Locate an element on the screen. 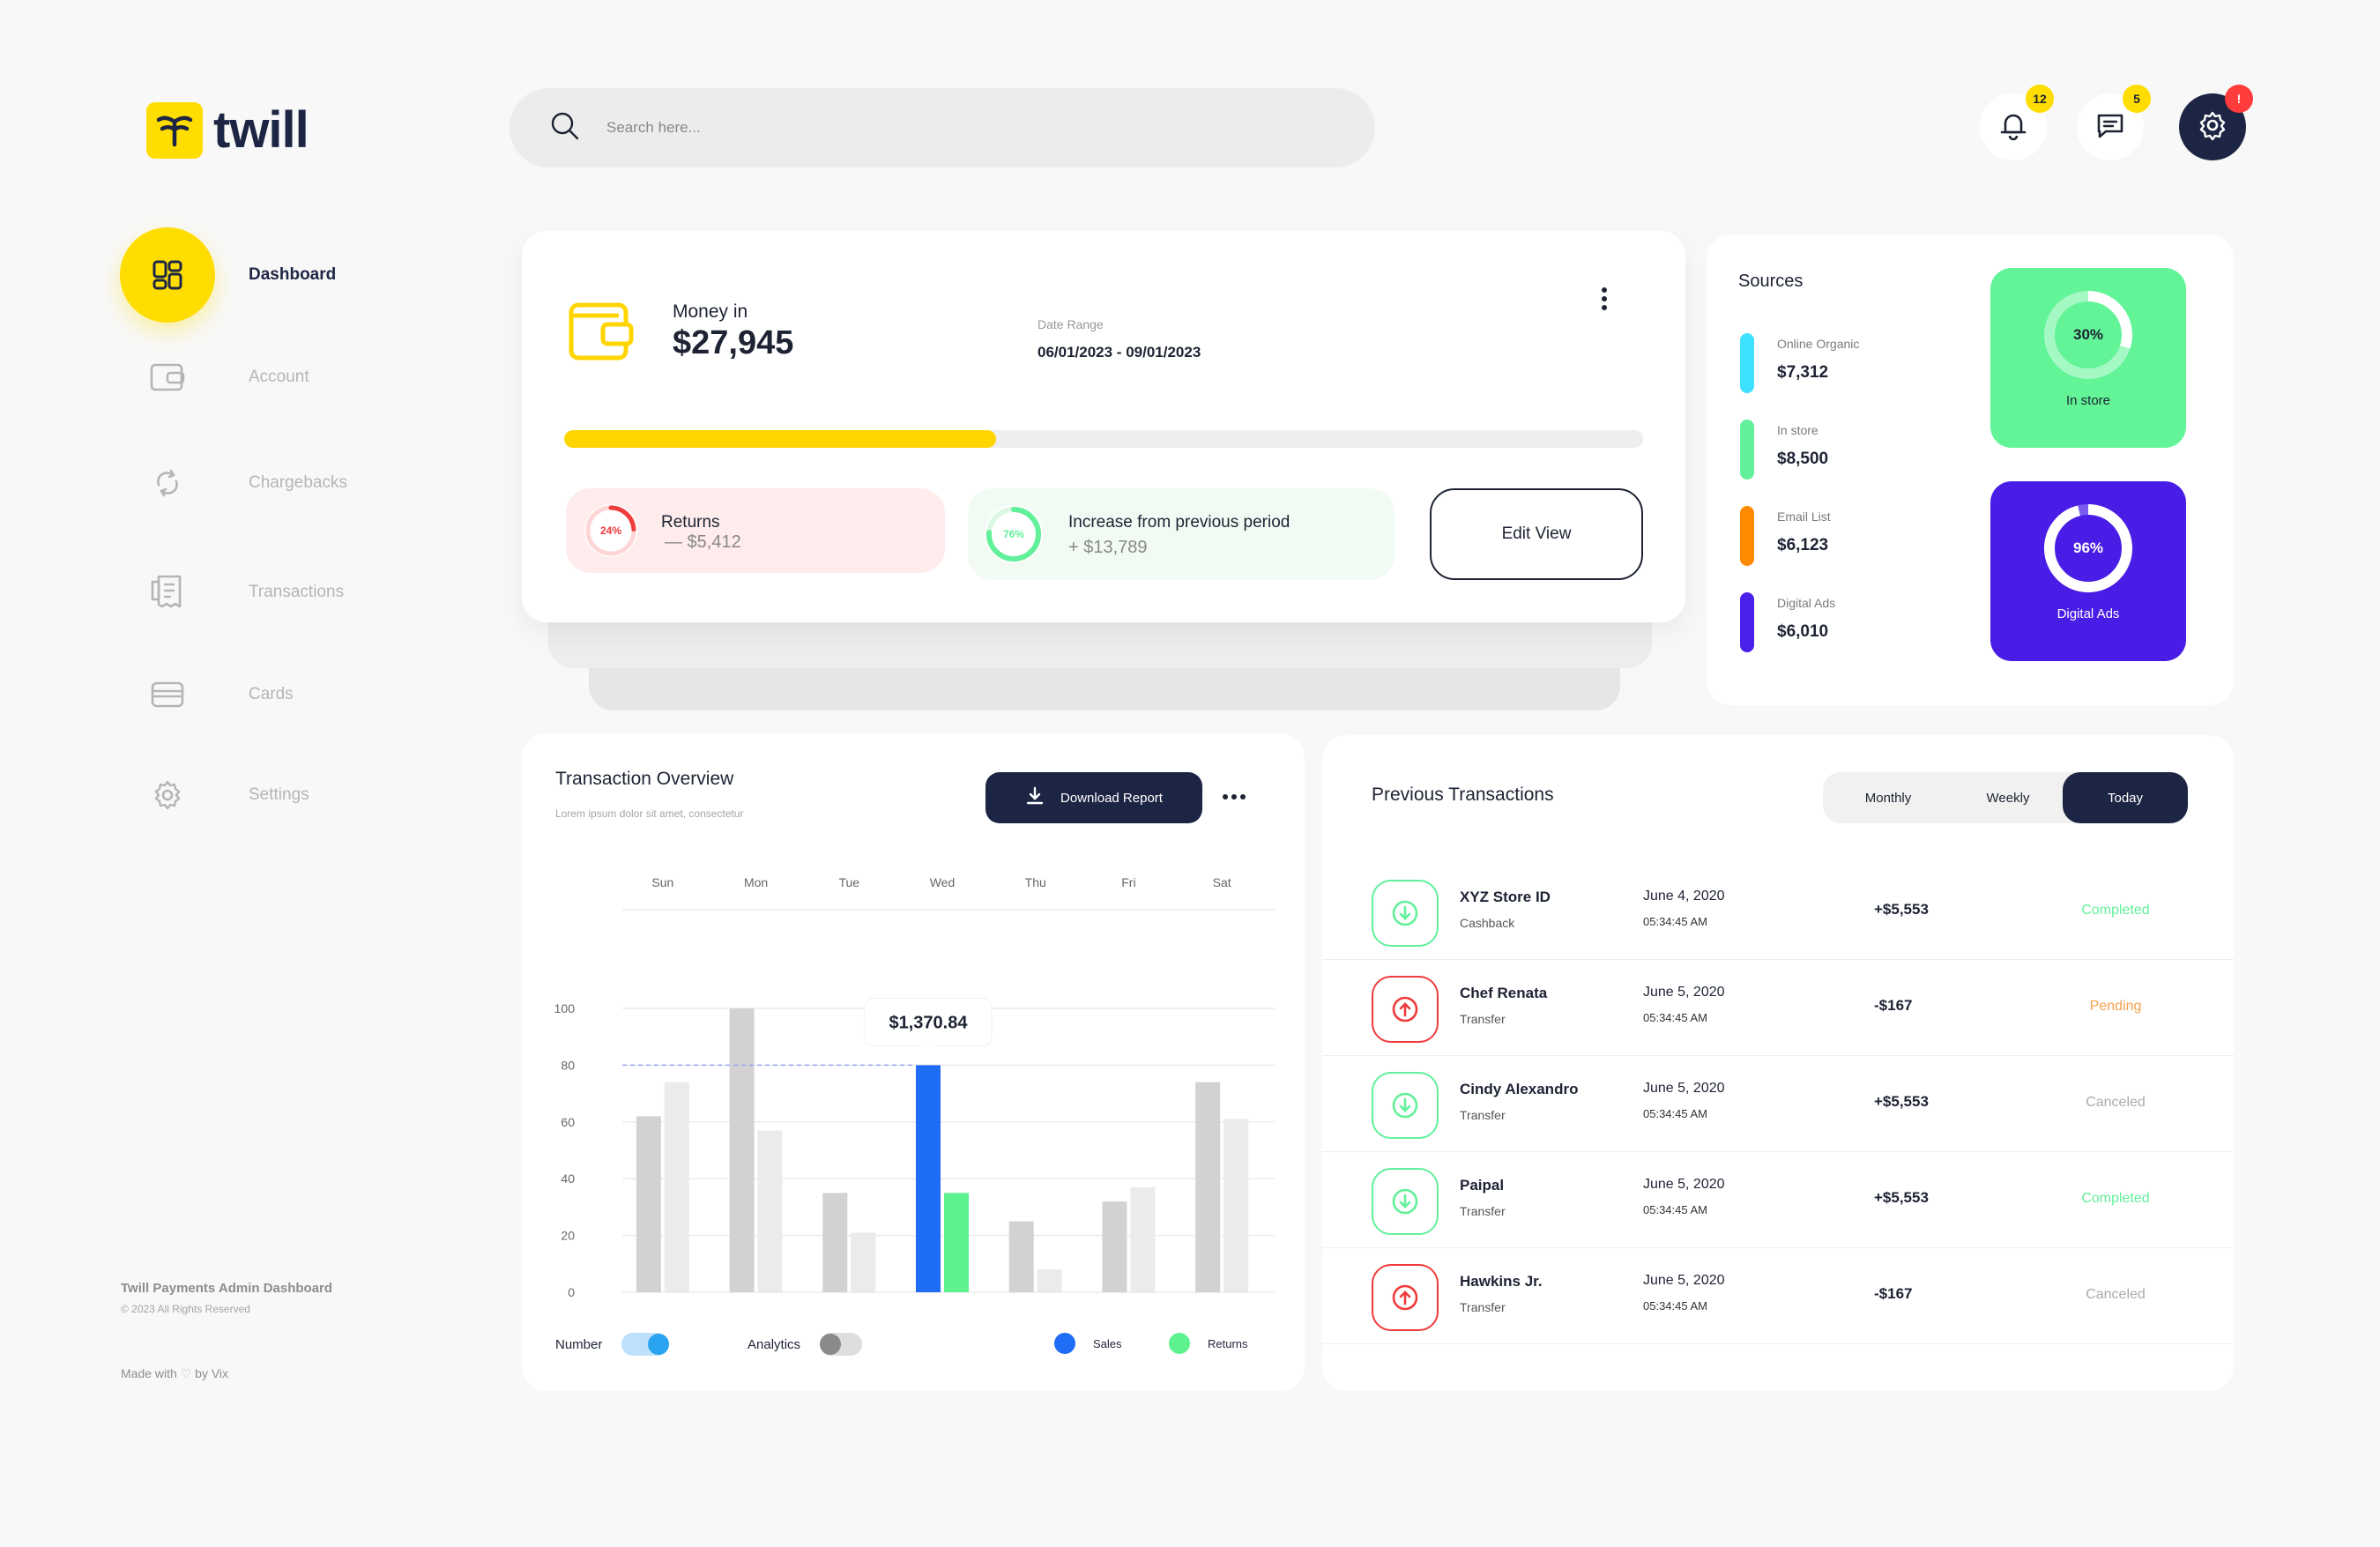 This screenshot has width=2380, height=1547. sidebar-item-transactions: Transactions is located at coordinates (296, 593).